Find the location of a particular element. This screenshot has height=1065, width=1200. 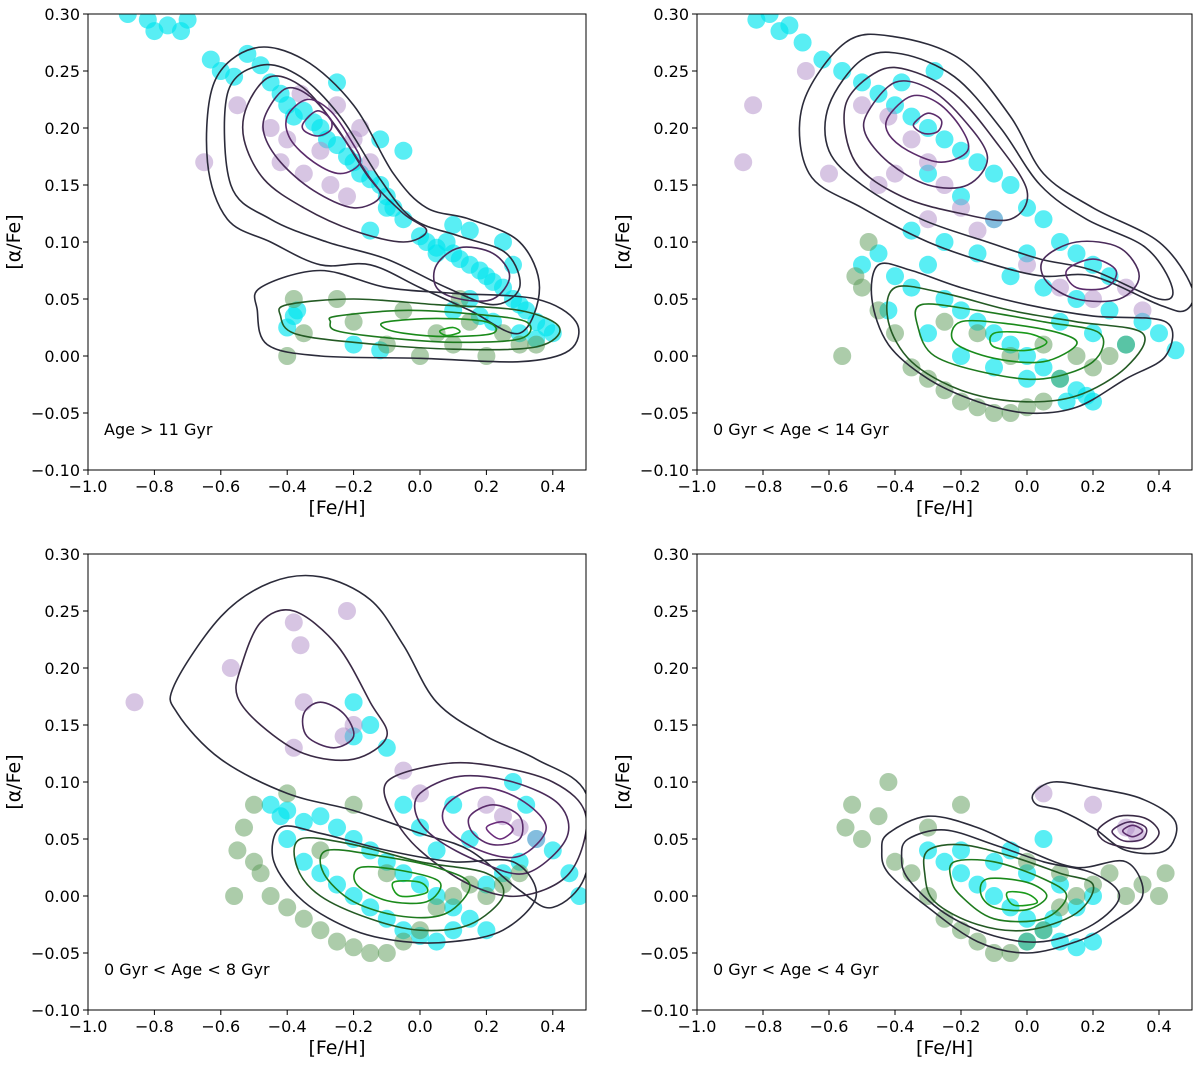

y-tick-label: 0.00 is located at coordinates (62, 896).